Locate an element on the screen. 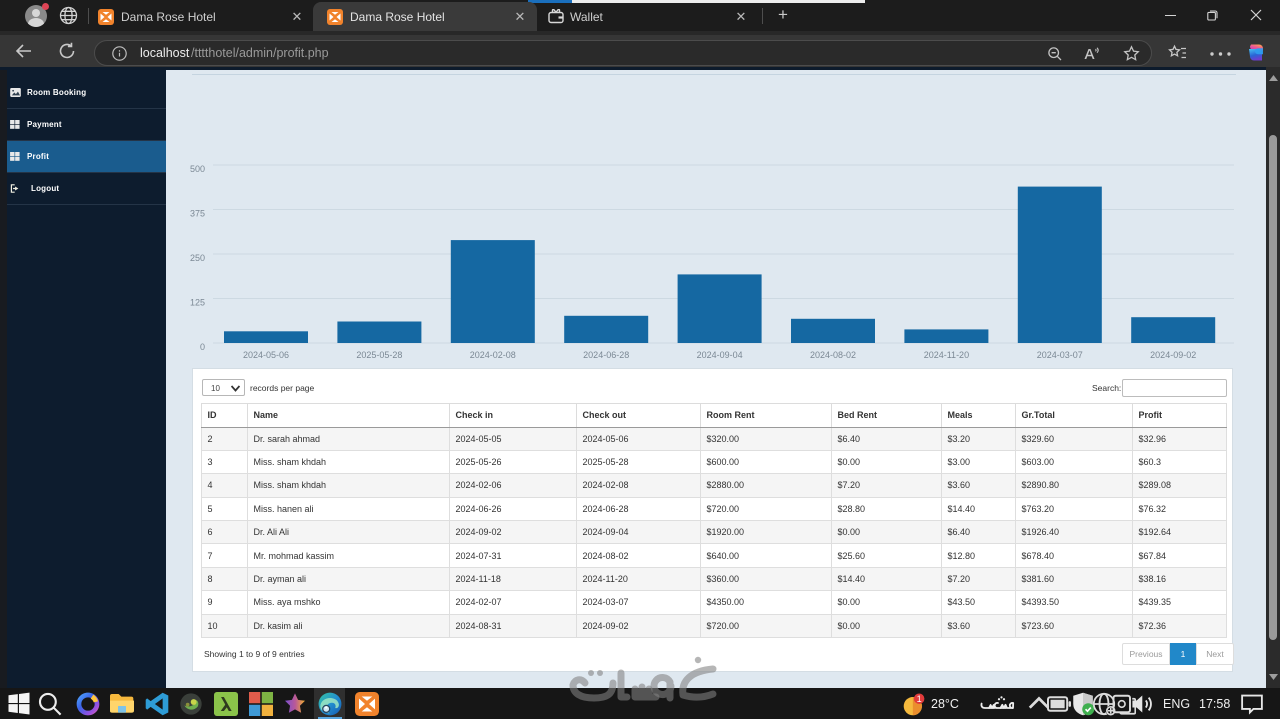 The width and height of the screenshot is (1280, 719). svg-text: 125 is located at coordinates (197, 303).